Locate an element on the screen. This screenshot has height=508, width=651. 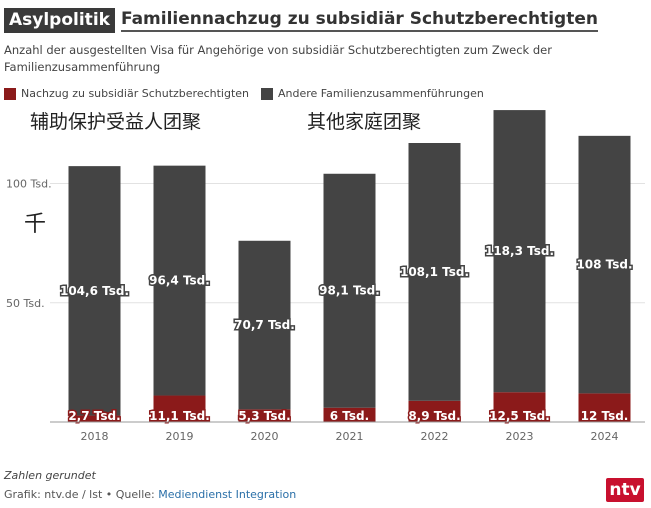
data-label-other: 118,3 Tsd. is located at coordinates (519, 251).